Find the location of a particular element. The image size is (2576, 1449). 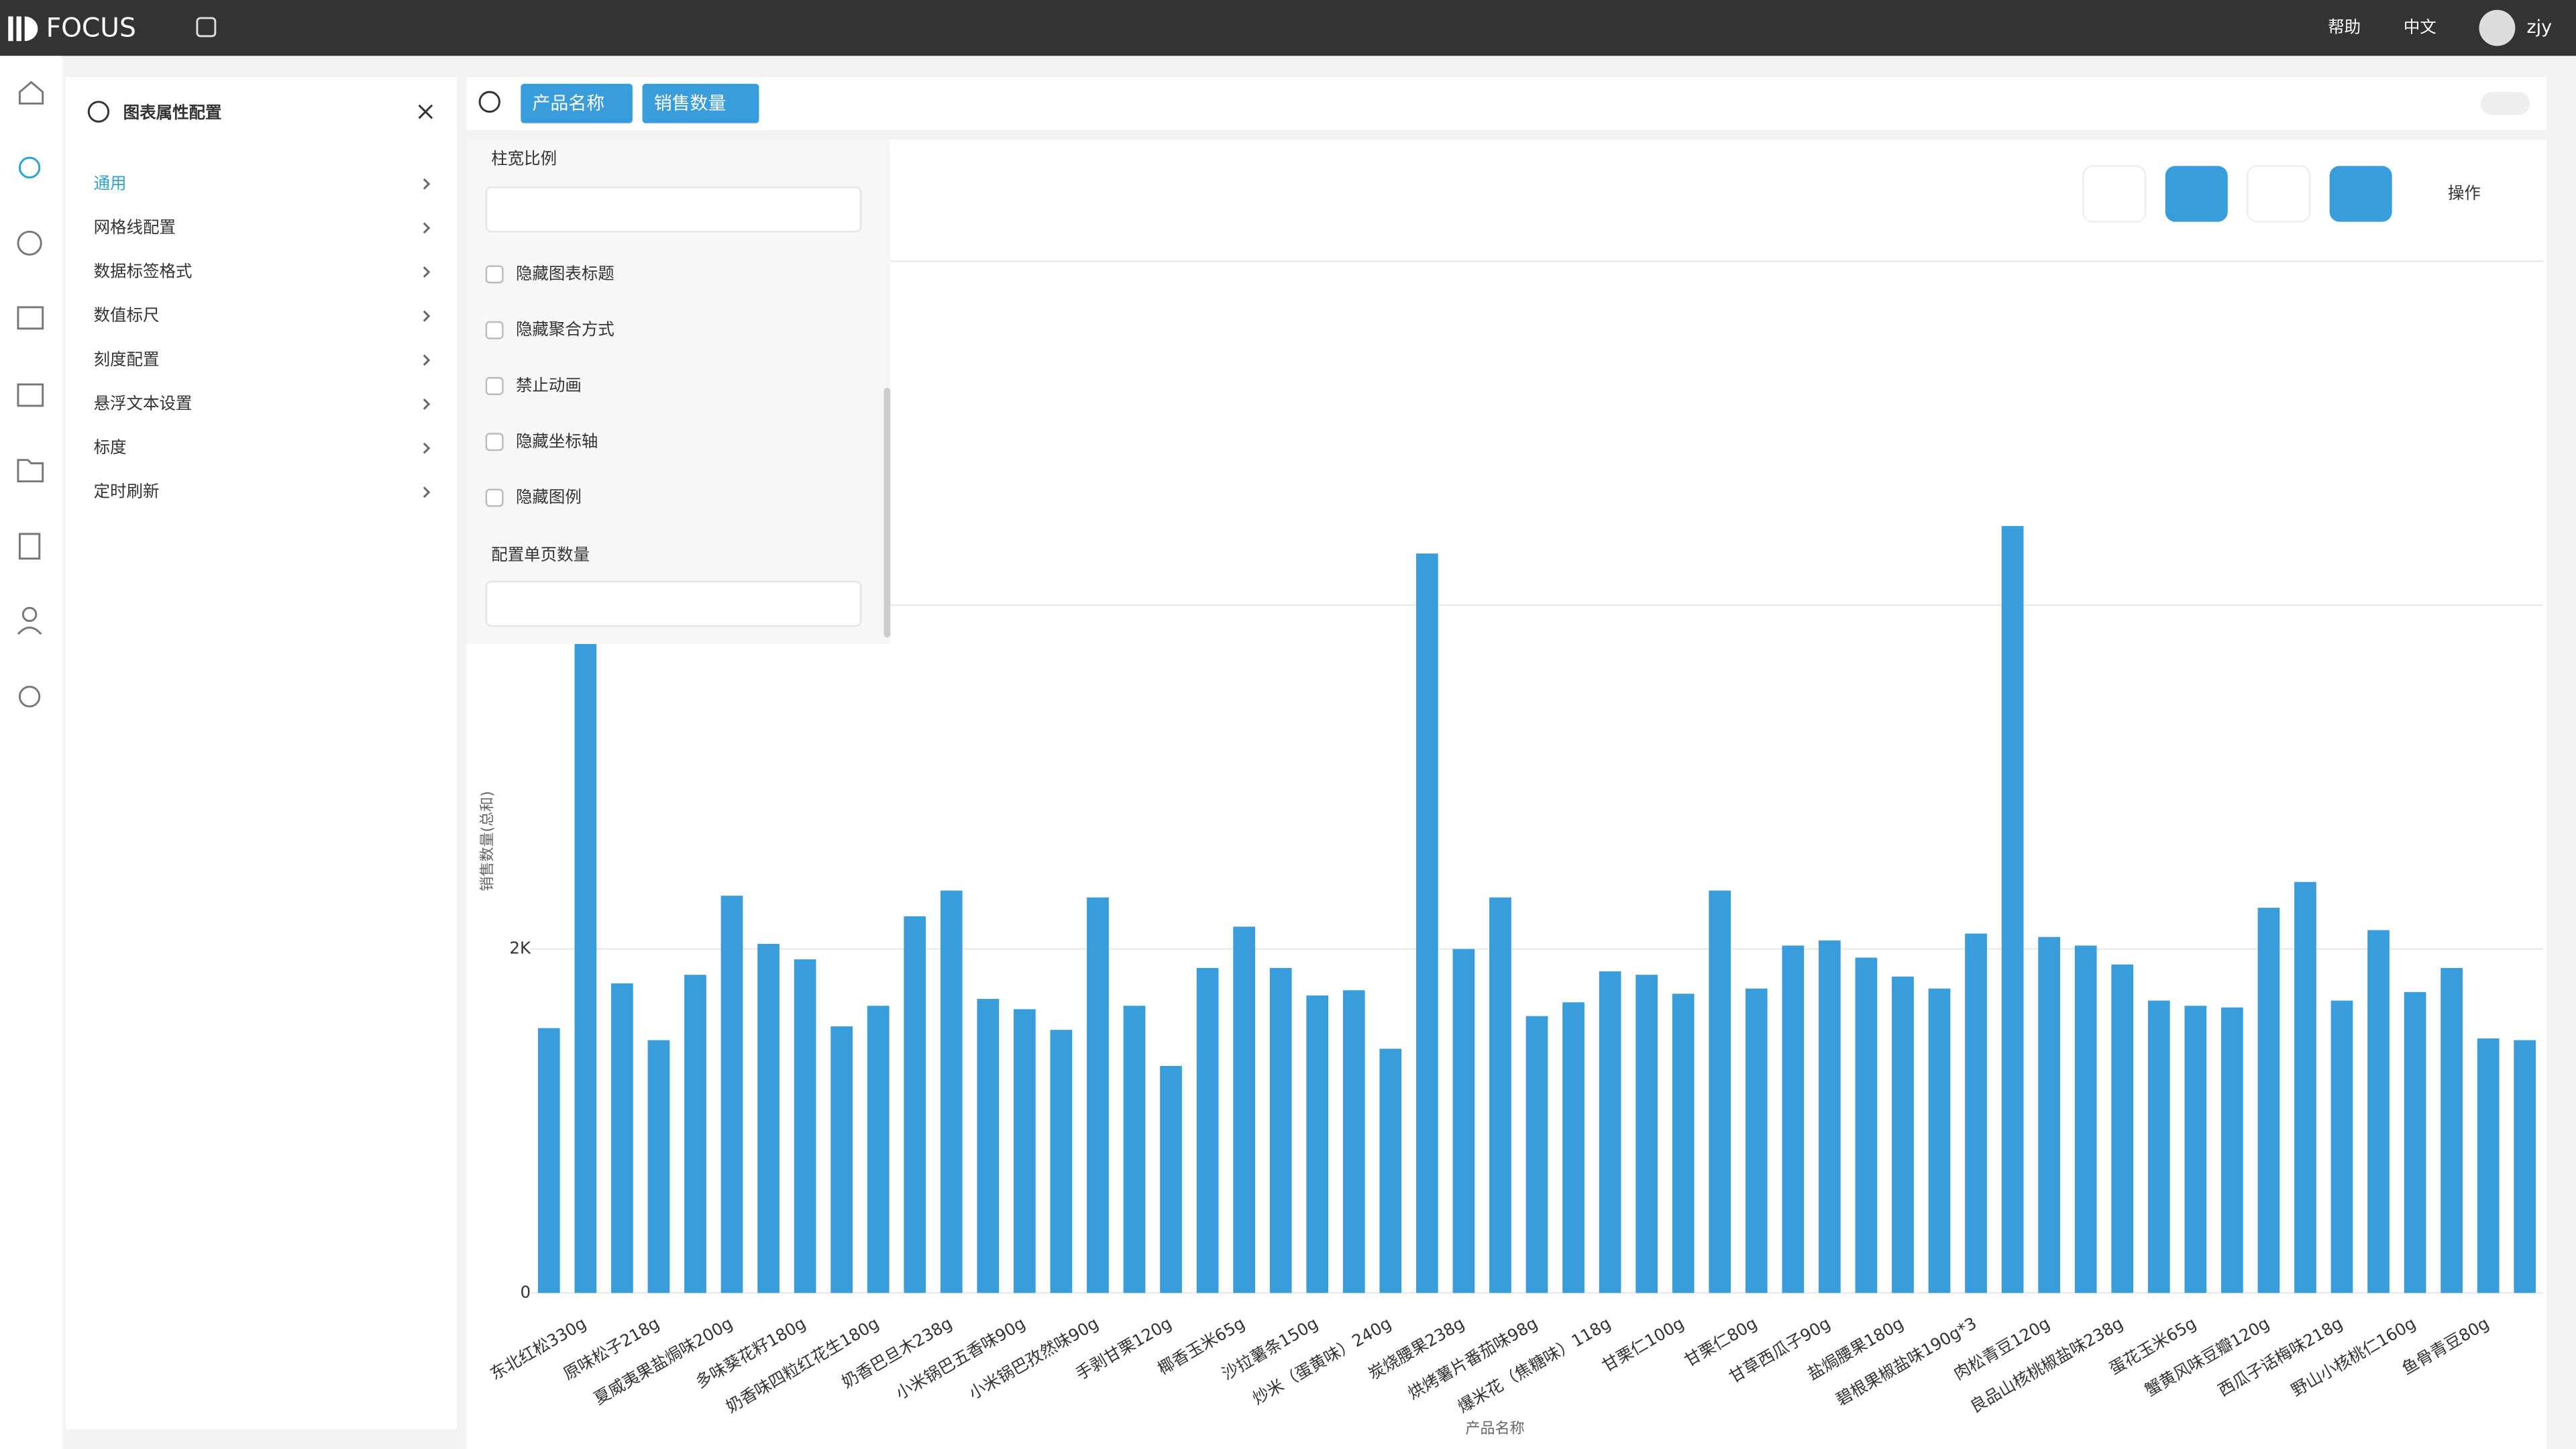

topbar is located at coordinates (1288, 28).